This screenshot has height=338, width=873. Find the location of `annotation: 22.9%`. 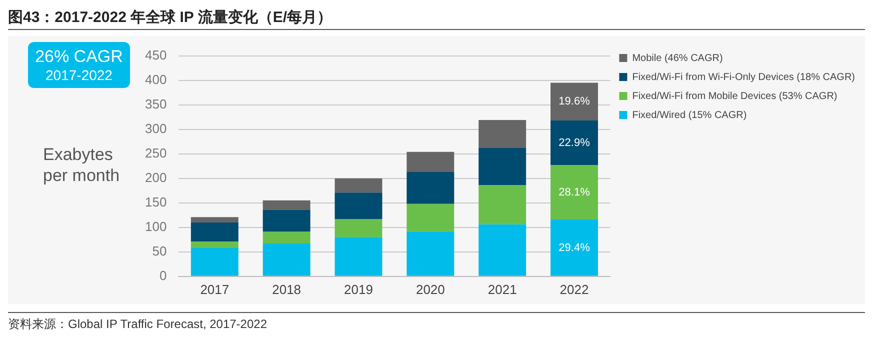

annotation: 22.9% is located at coordinates (574, 142).